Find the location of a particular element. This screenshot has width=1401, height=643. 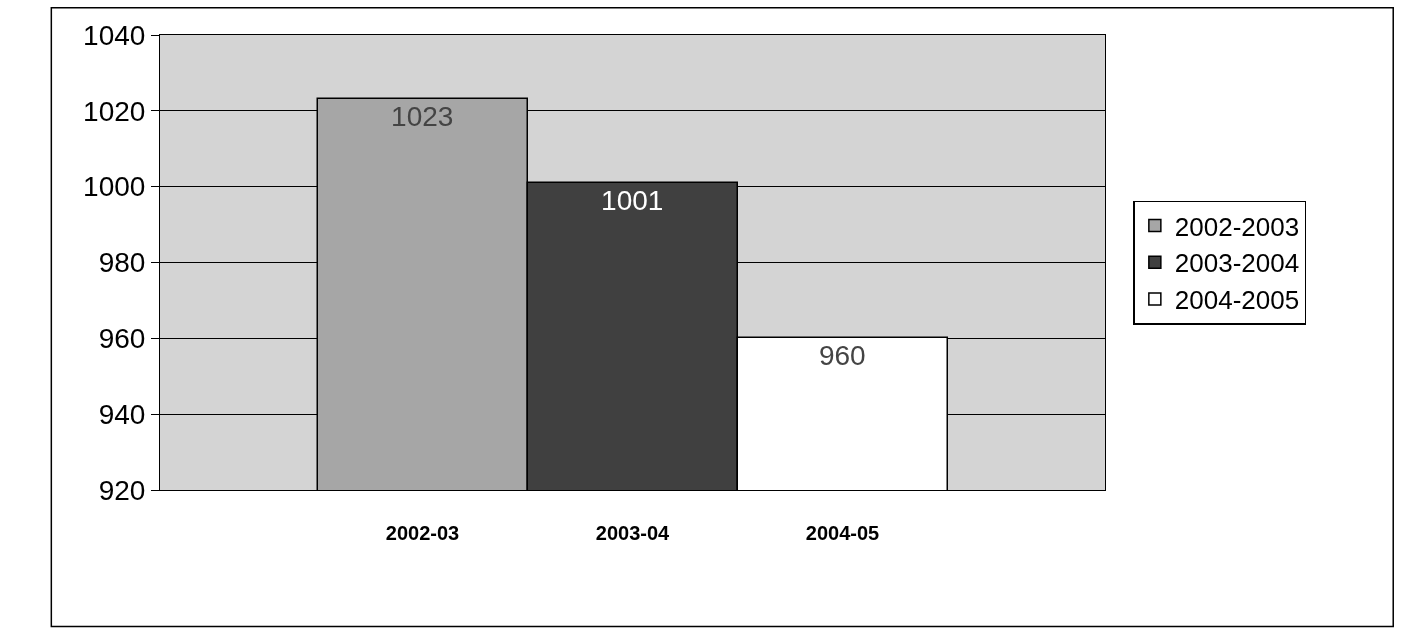

legend-label: 2002-2003 is located at coordinates (1237, 226).